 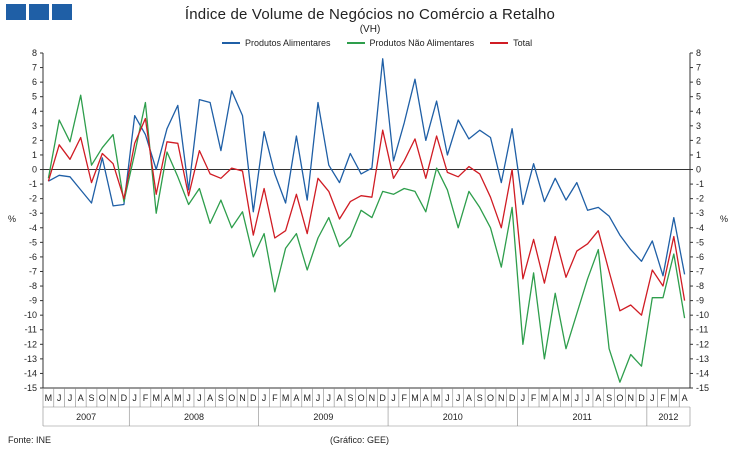 What do you see at coordinates (581, 417) in the screenshot?
I see `year-label: 2011` at bounding box center [581, 417].